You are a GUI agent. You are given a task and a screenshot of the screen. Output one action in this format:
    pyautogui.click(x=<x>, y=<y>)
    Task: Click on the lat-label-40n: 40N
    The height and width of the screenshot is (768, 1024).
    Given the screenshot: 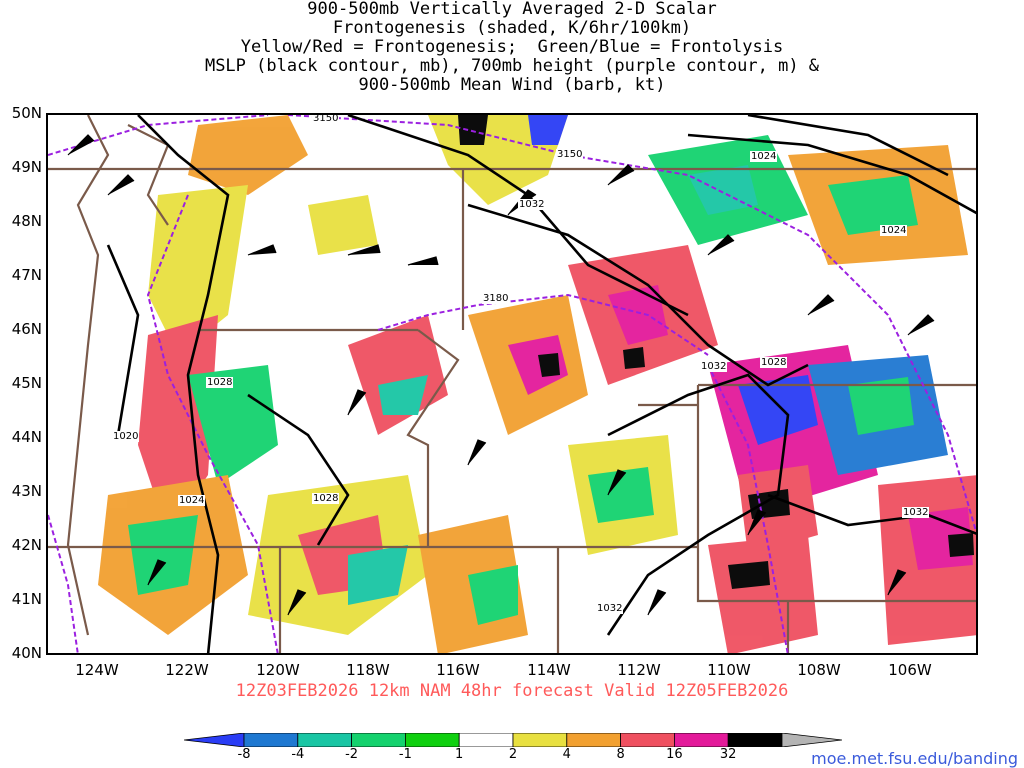 What is the action you would take?
    pyautogui.click(x=26, y=653)
    